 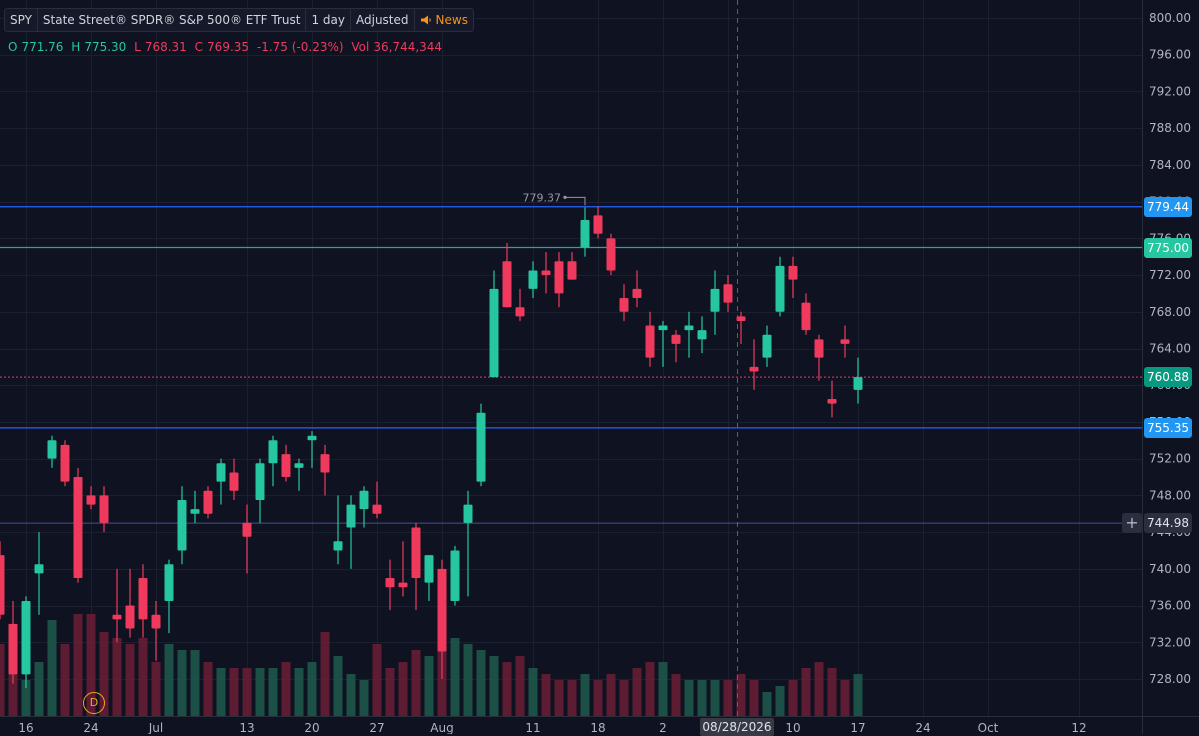 I want to click on low-value: 768.31, so click(x=165, y=47).